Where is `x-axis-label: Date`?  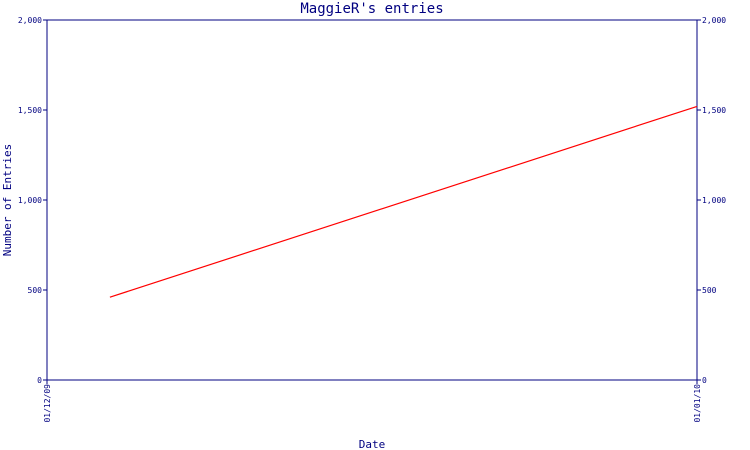
x-axis-label: Date is located at coordinates (372, 444).